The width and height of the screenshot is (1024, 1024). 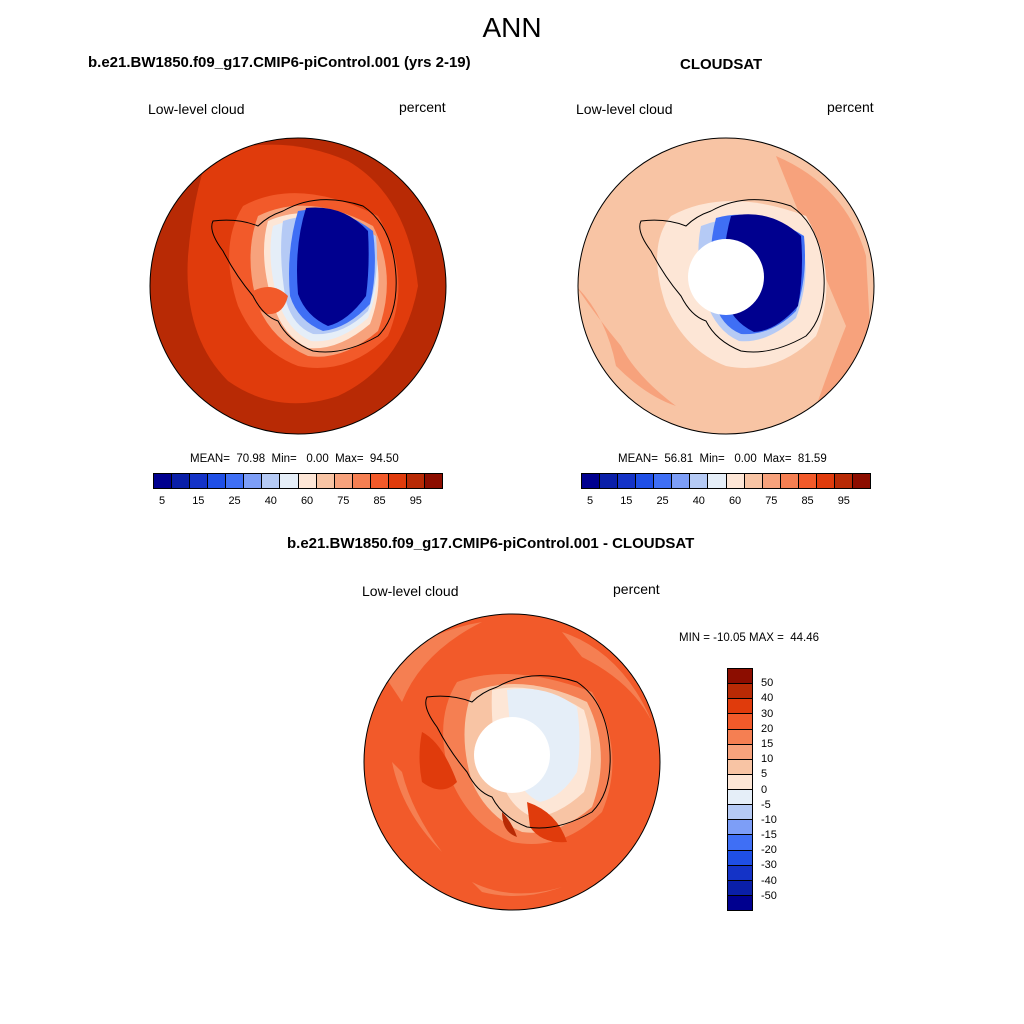 What do you see at coordinates (422, 107) in the screenshot?
I see `panel-1-right-label: percent` at bounding box center [422, 107].